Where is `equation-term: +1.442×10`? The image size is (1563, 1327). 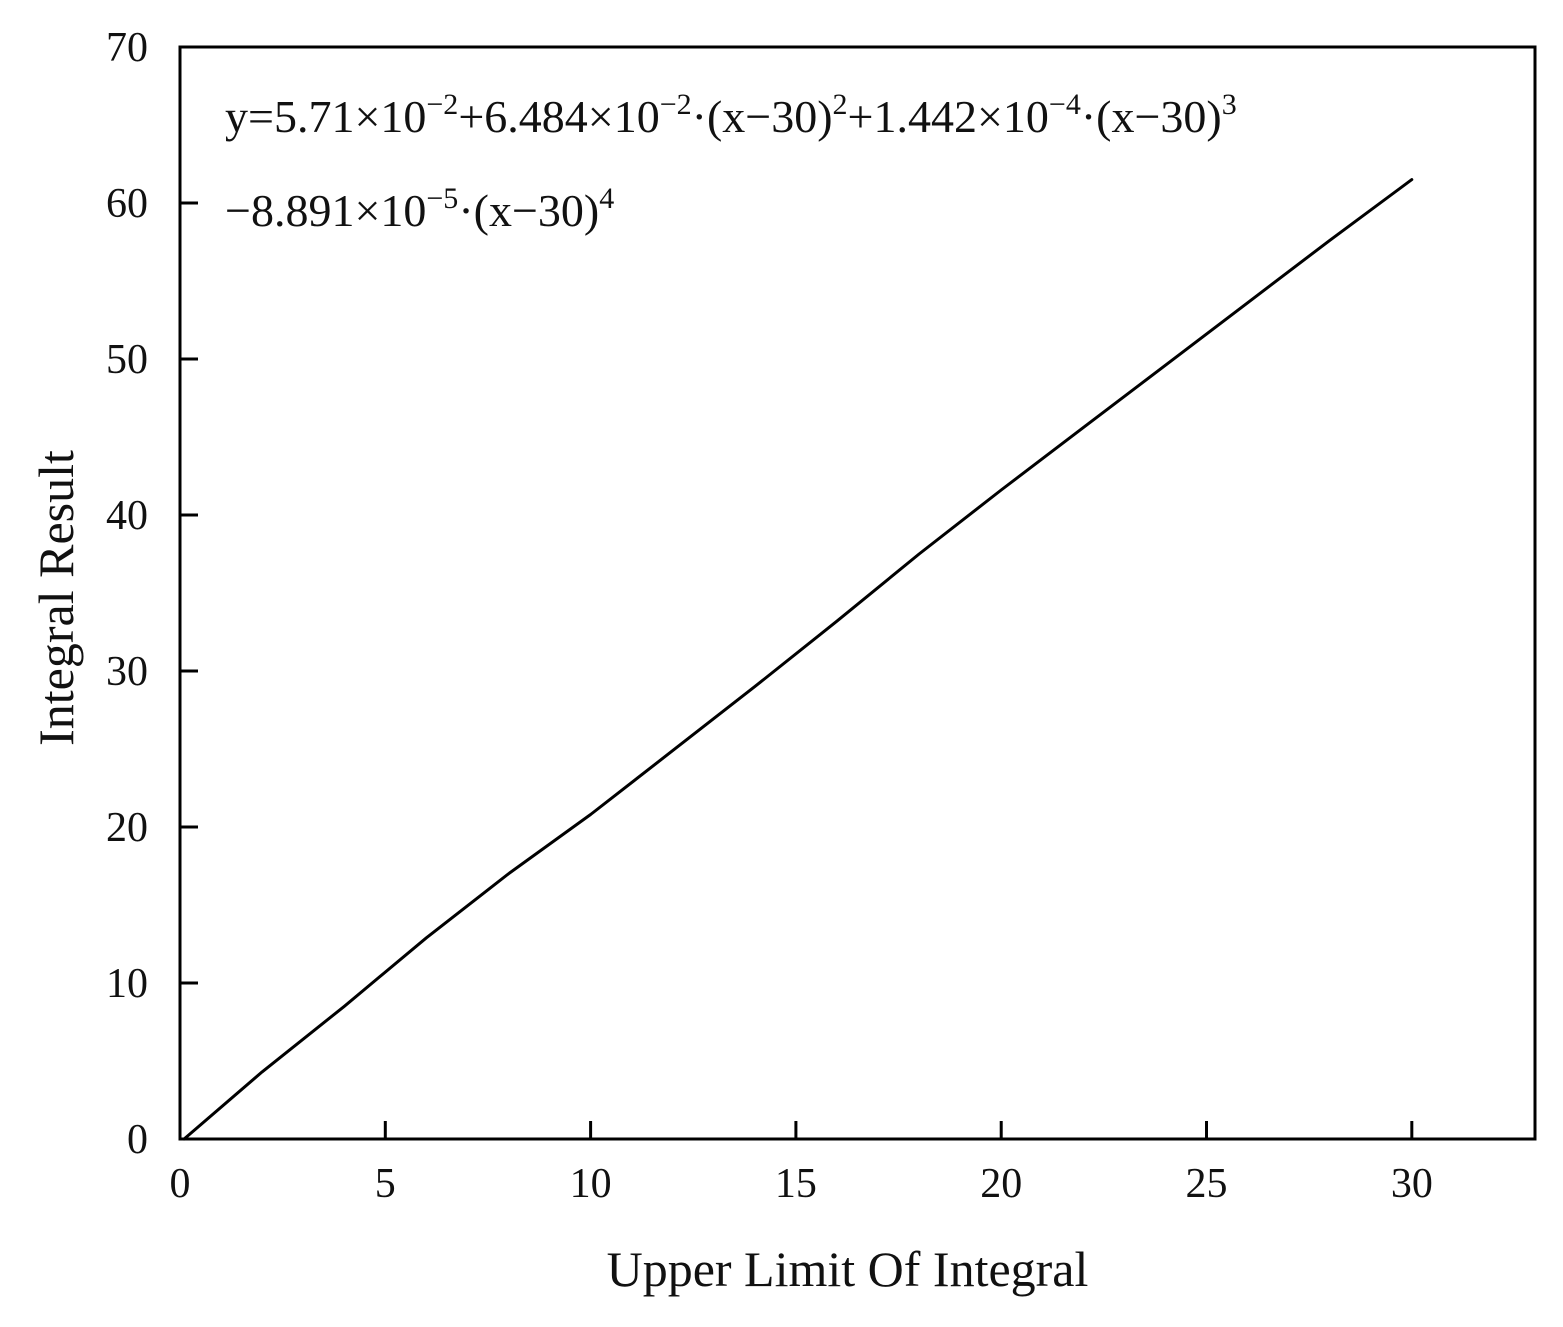 equation-term: +1.442×10 is located at coordinates (948, 116).